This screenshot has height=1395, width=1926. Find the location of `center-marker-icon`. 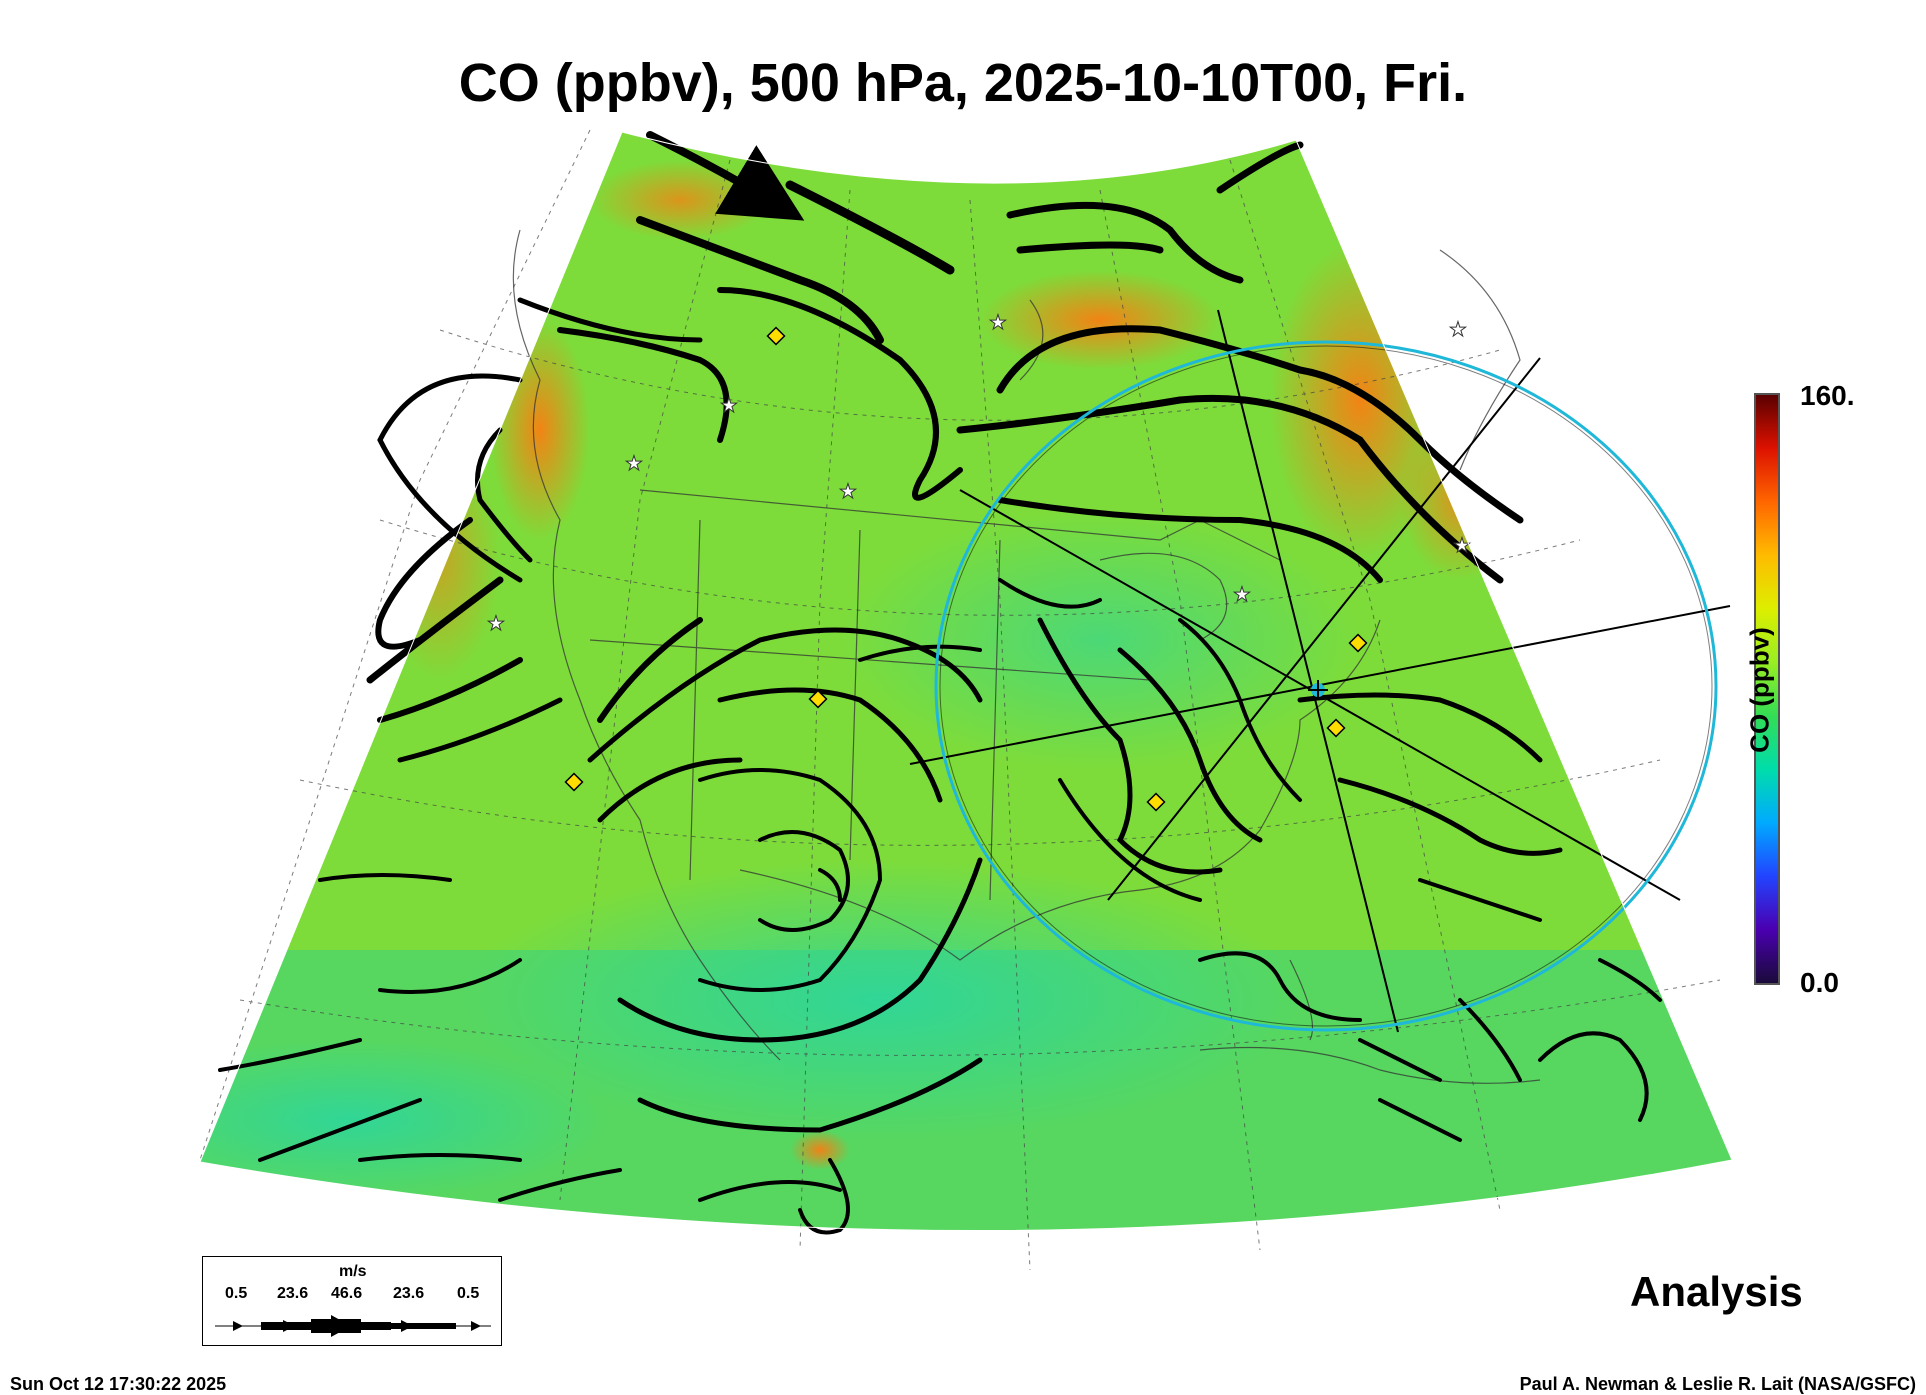

center-marker-icon is located at coordinates (1318, 690).